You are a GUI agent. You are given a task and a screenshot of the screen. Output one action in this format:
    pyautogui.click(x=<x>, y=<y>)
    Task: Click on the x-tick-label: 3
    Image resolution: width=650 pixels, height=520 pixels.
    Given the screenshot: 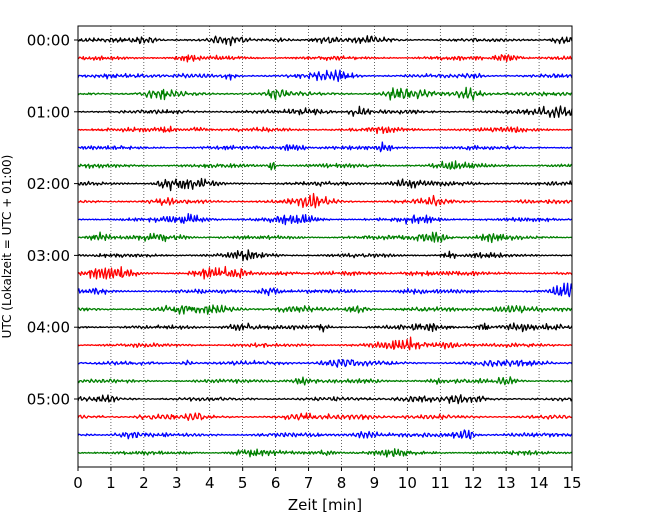 What is the action you would take?
    pyautogui.click(x=177, y=483)
    